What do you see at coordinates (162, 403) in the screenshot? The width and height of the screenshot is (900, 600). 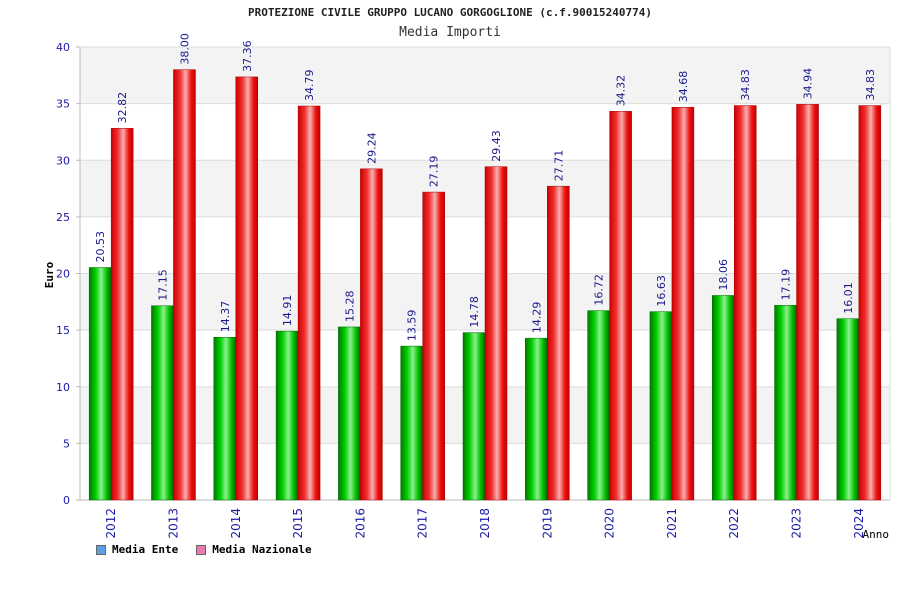 I see `bar-media-ente-2013` at bounding box center [162, 403].